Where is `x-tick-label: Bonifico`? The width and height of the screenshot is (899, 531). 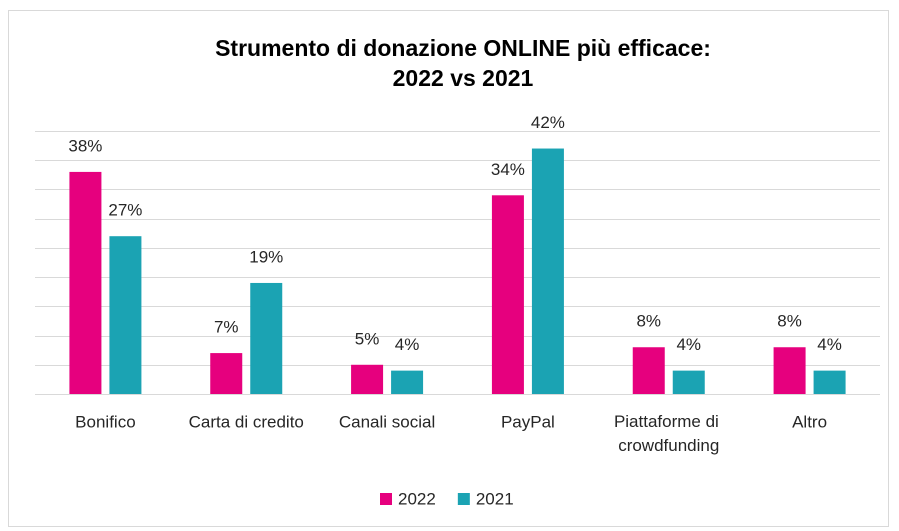 x-tick-label: Bonifico is located at coordinates (105, 421).